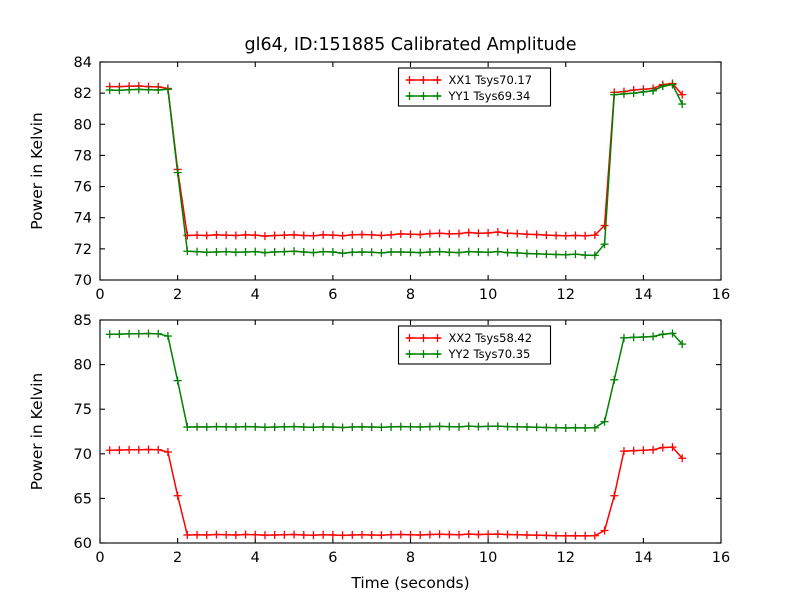 This screenshot has width=800, height=600. Describe the element at coordinates (489, 354) in the screenshot. I see `legend-label: YY2 Tsys70.35` at that location.